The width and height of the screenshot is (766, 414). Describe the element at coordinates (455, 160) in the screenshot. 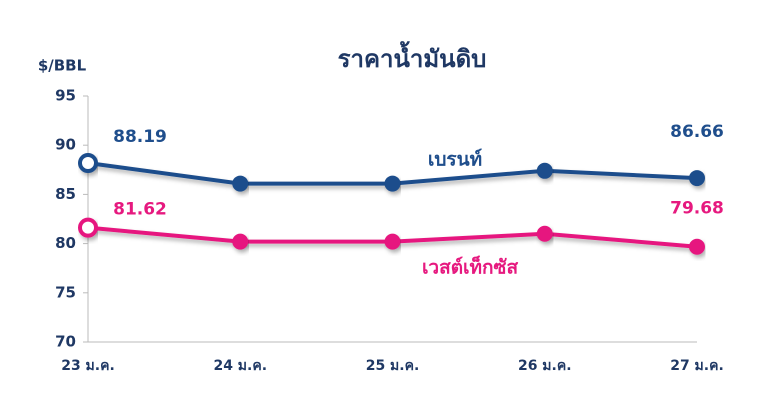

I see `series-label: เบรนท์` at that location.